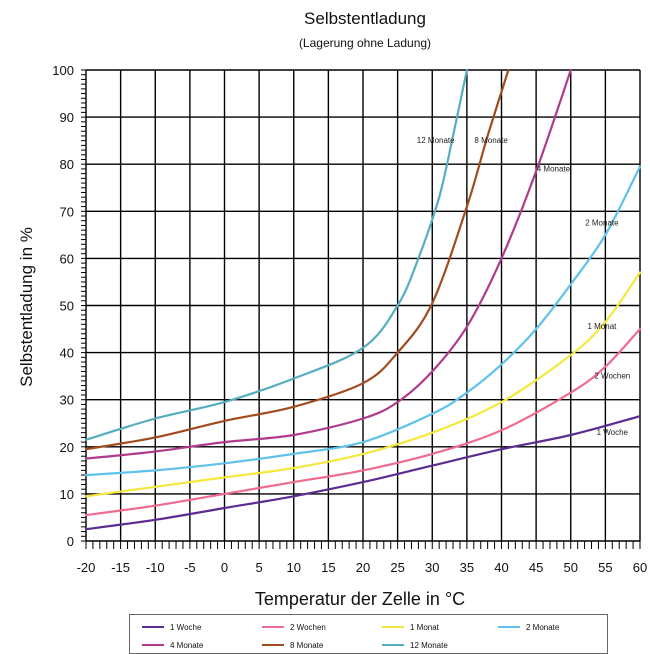 This screenshot has width=650, height=654. Describe the element at coordinates (605, 567) in the screenshot. I see `x-tick-label: 55` at that location.